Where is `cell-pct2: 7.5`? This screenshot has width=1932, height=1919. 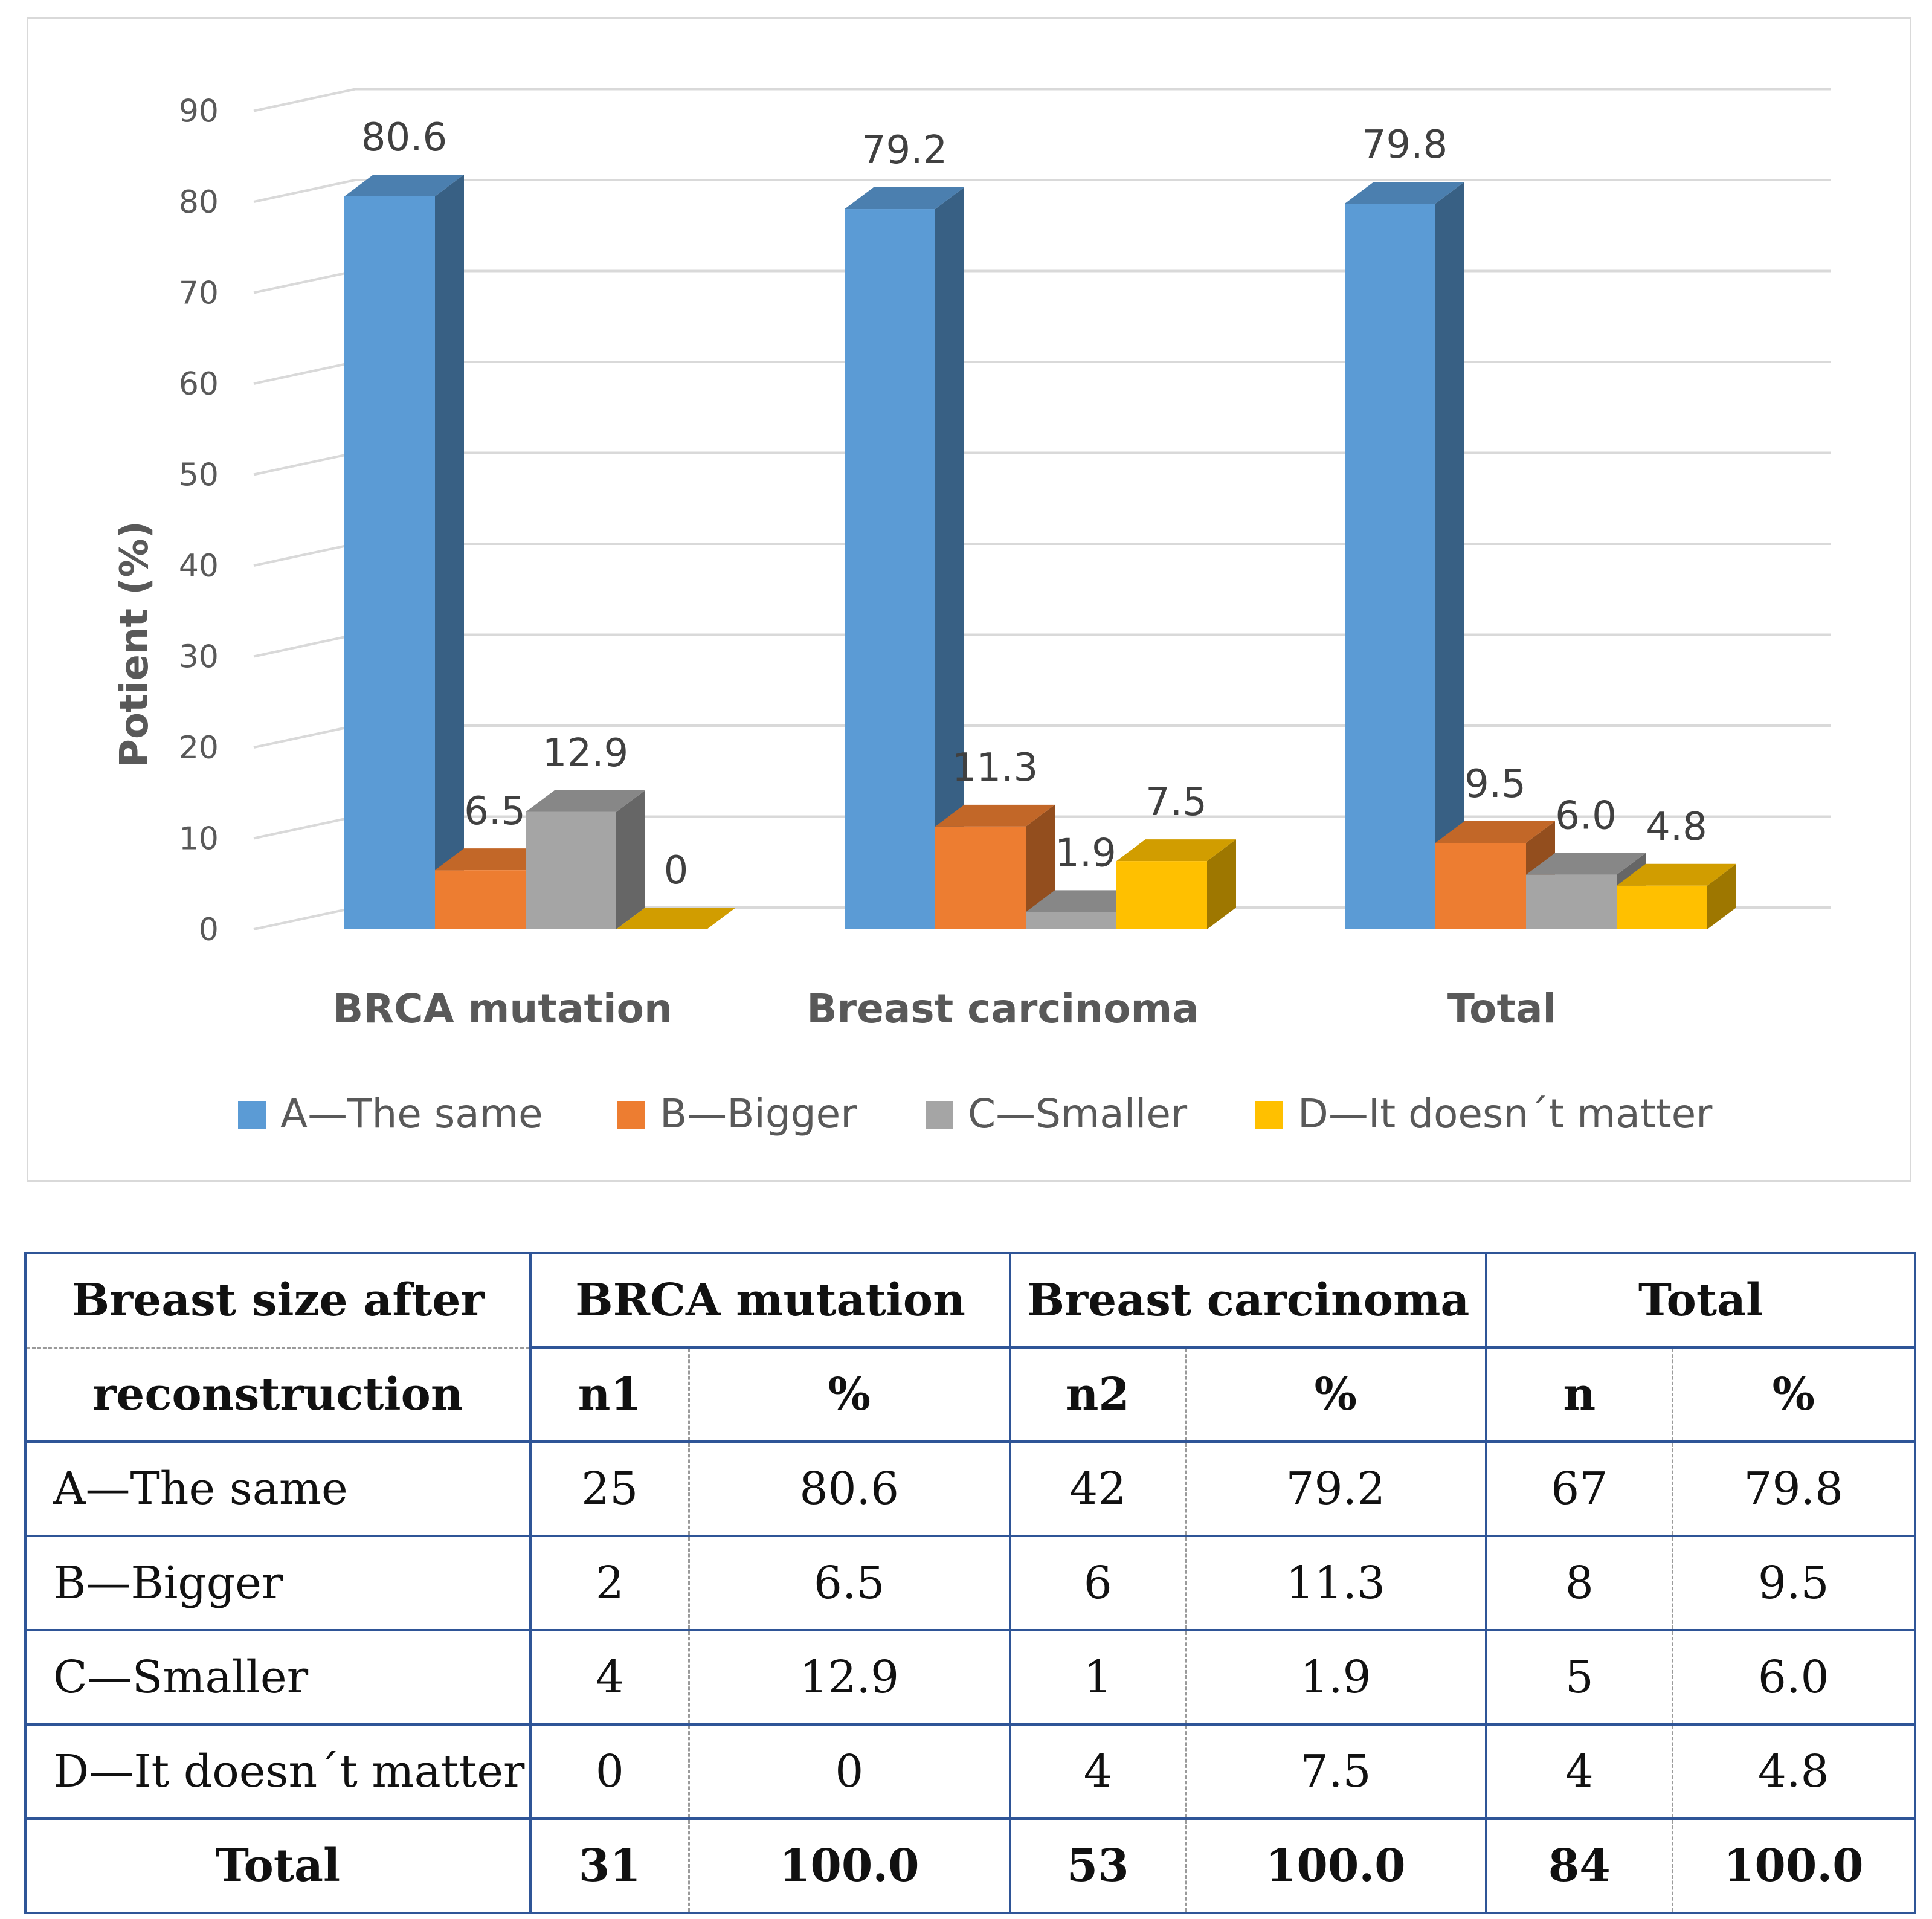
cell-pct2: 7.5 is located at coordinates (1335, 1771).